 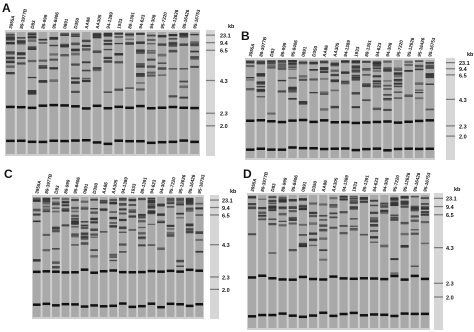 I want to click on lane-label: 3955A, so click(x=38, y=186).